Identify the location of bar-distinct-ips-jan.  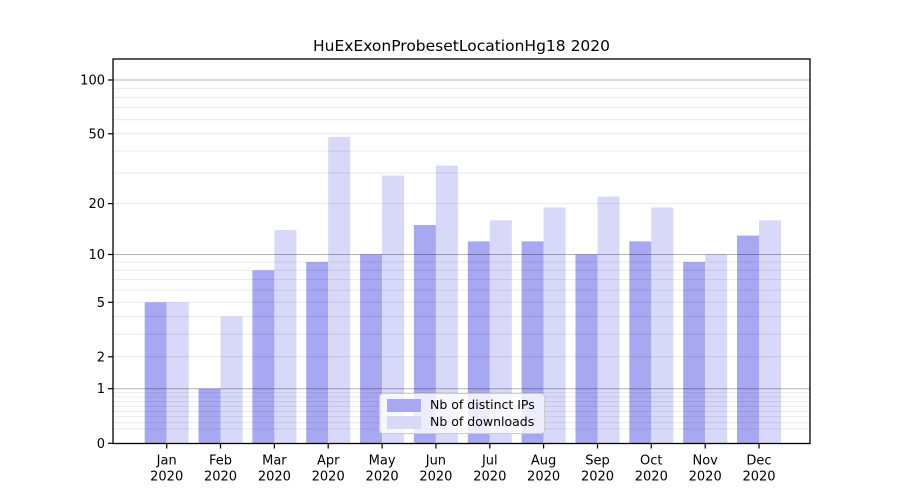
(155, 373).